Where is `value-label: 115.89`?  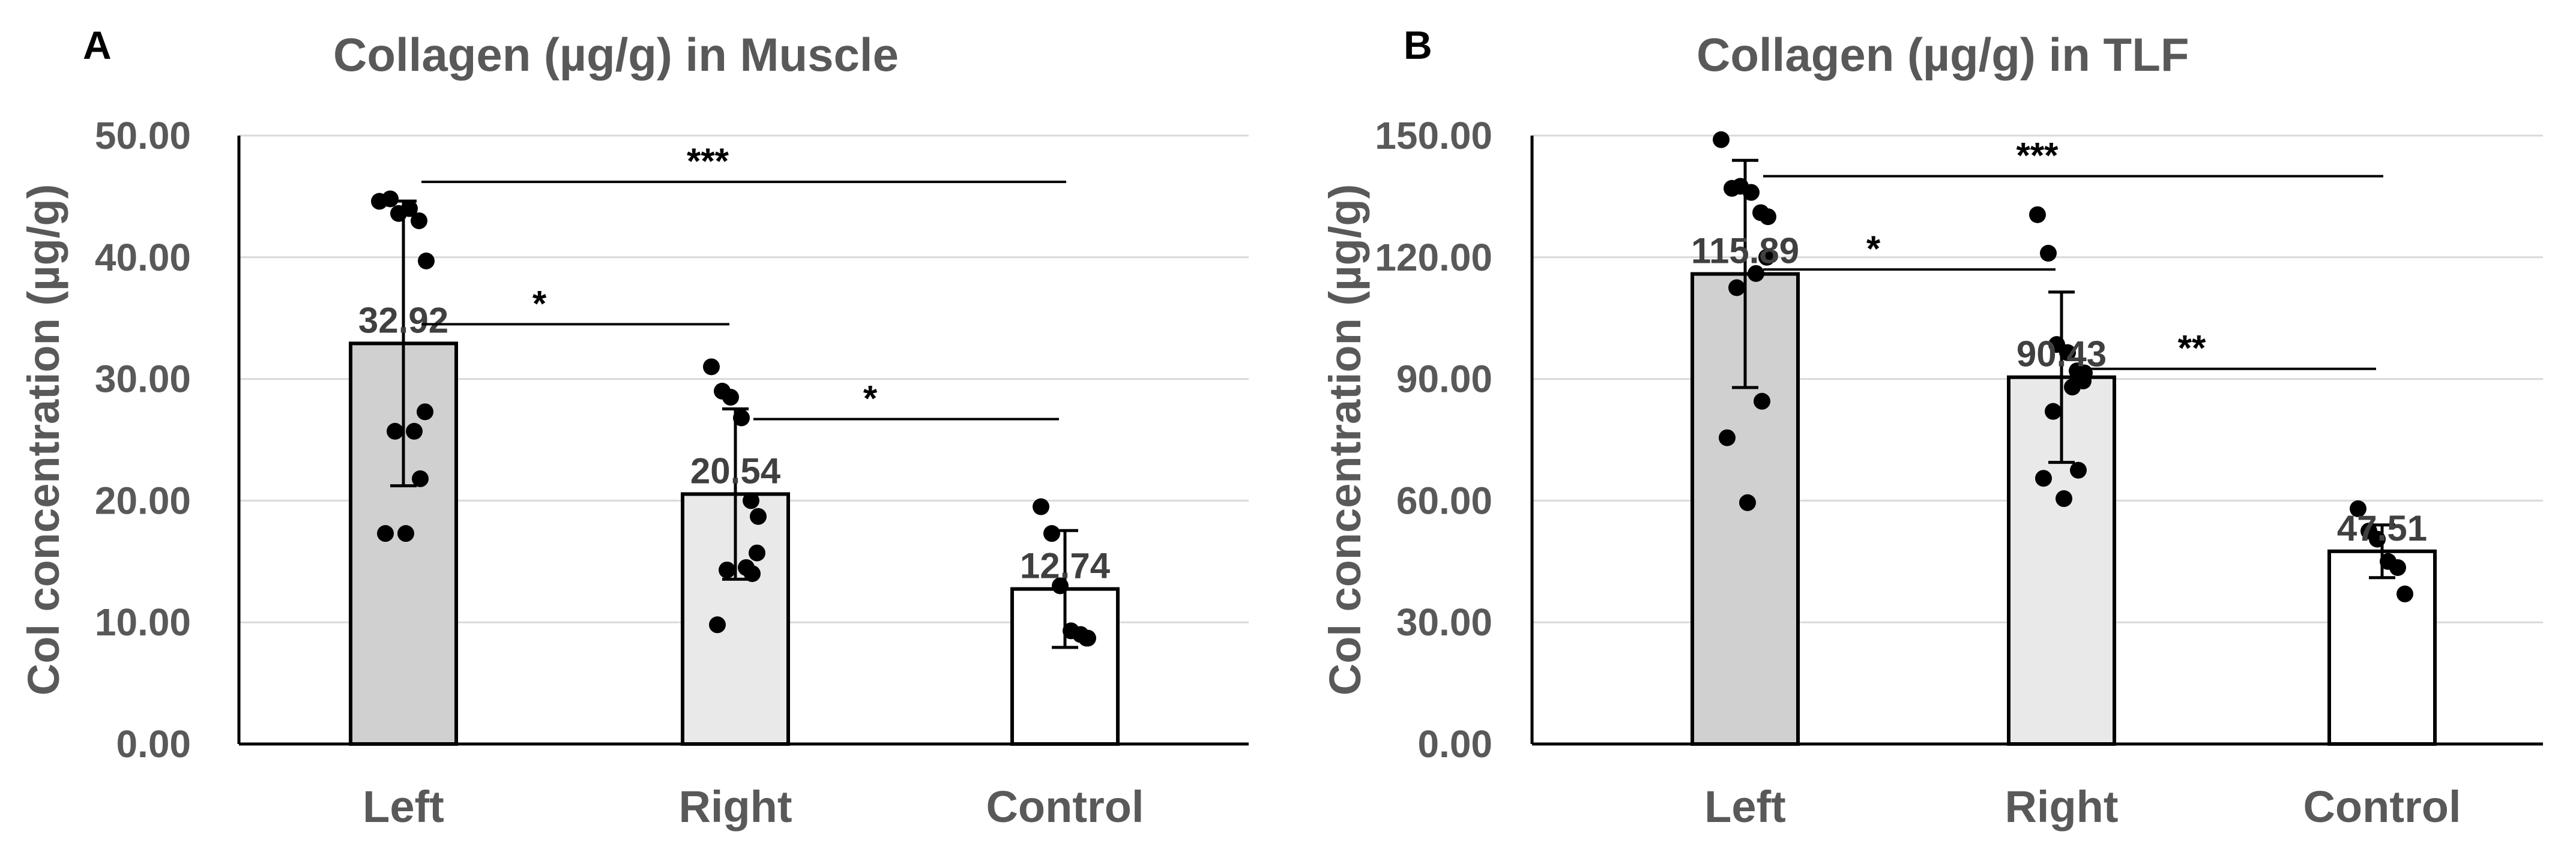
value-label: 115.89 is located at coordinates (1745, 251).